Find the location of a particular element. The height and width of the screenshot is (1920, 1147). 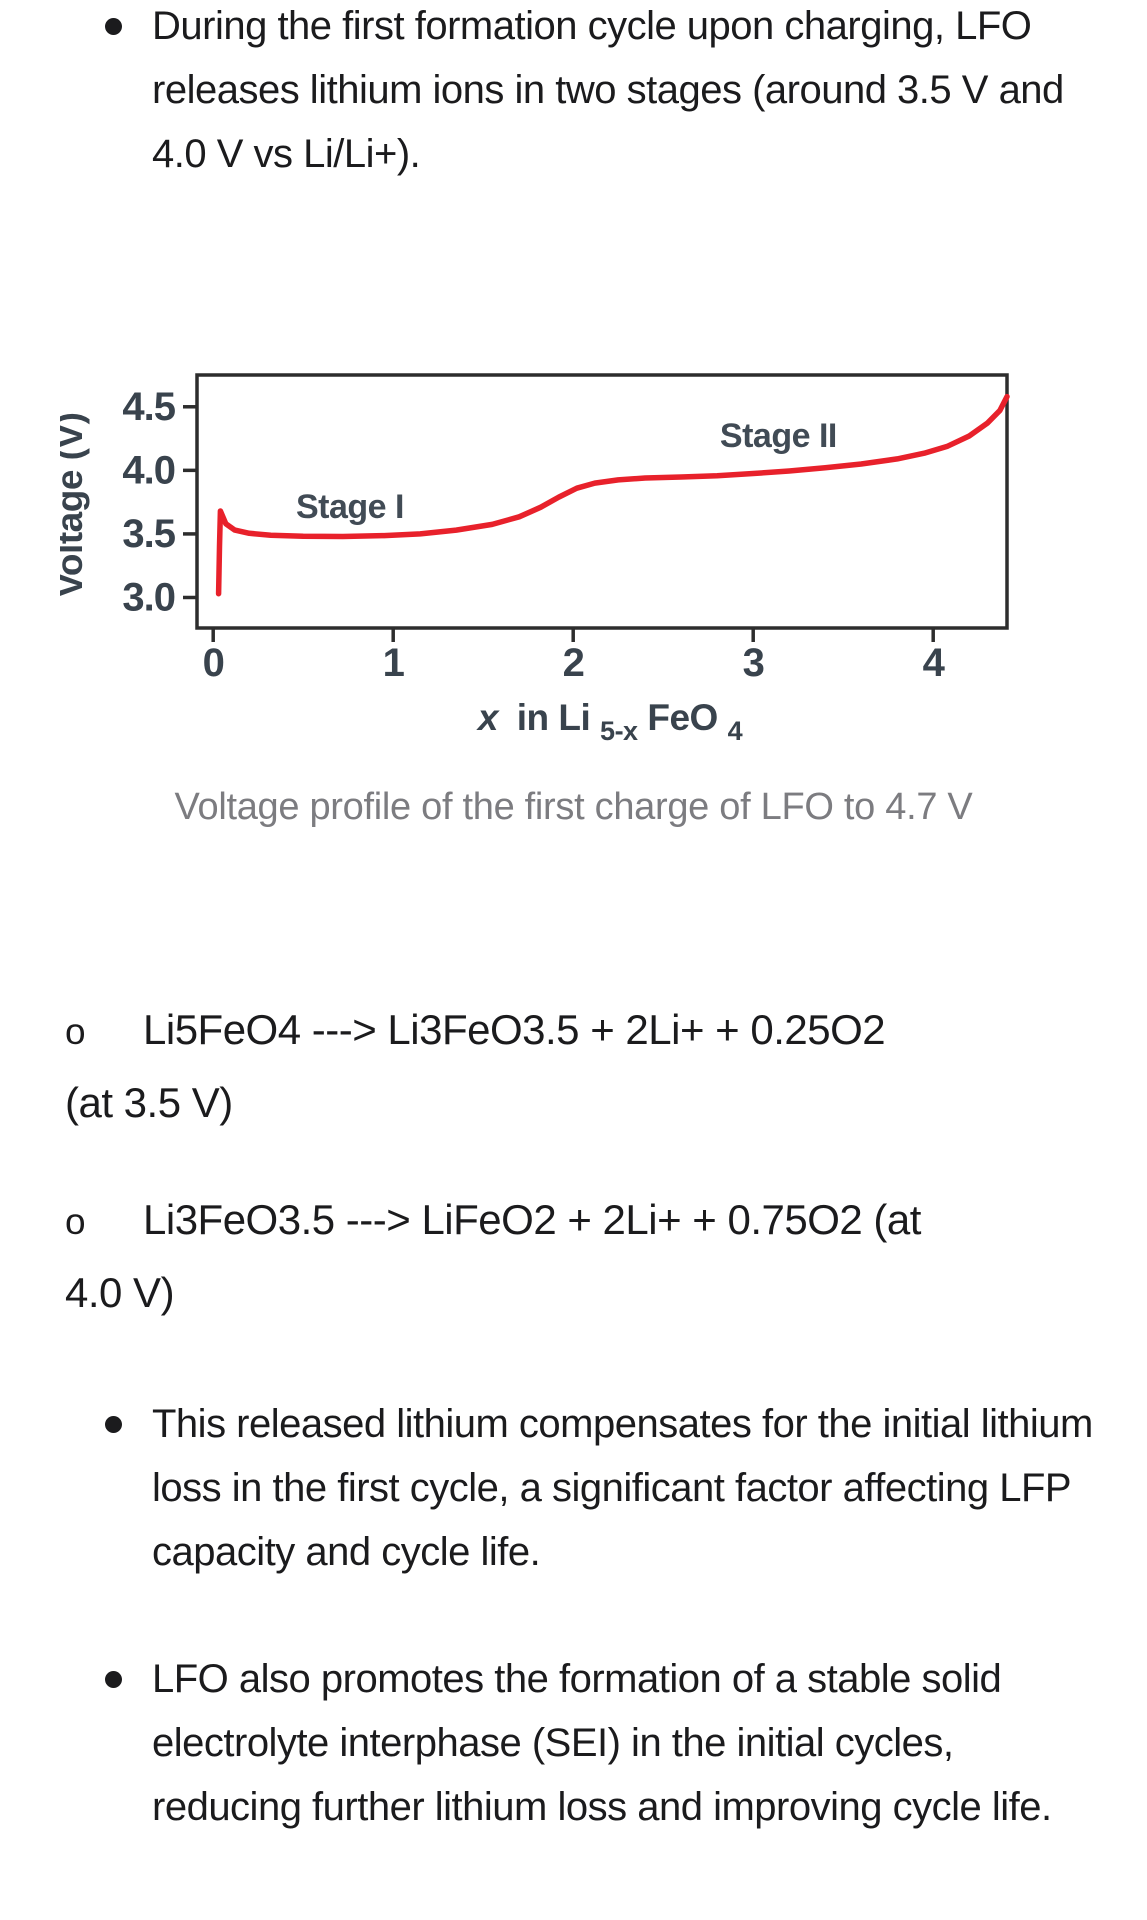

y-tick-label: 3.0 is located at coordinates (148, 597).